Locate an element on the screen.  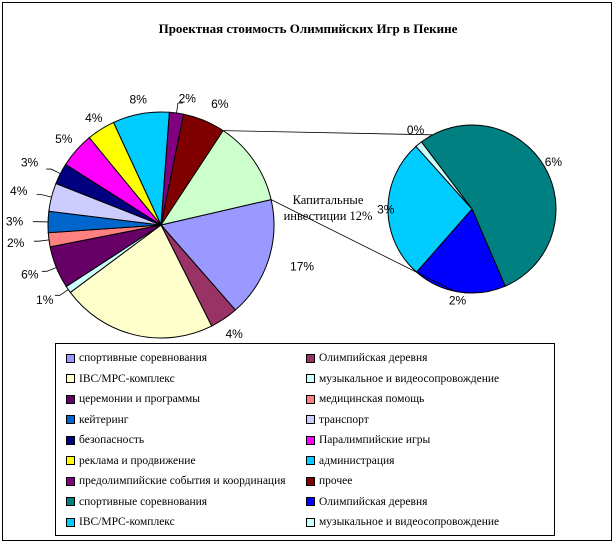
legend-label: медицинская помощь is located at coordinates (372, 399).